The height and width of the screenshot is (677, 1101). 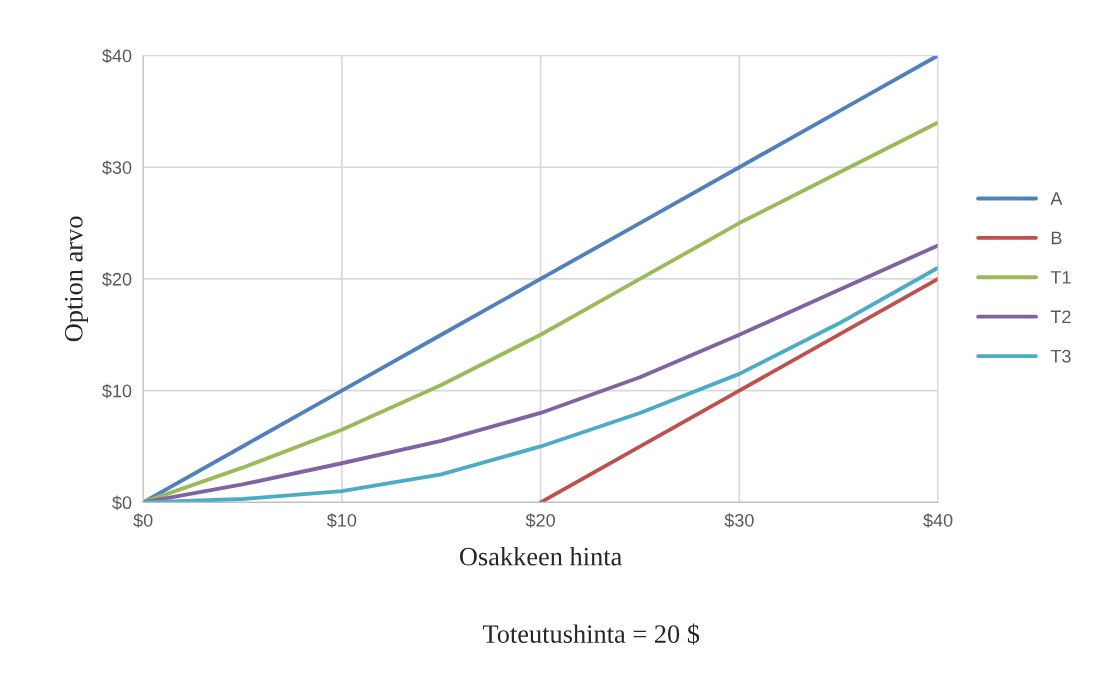 I want to click on y-axis-title: Option arvo, so click(x=76, y=279).